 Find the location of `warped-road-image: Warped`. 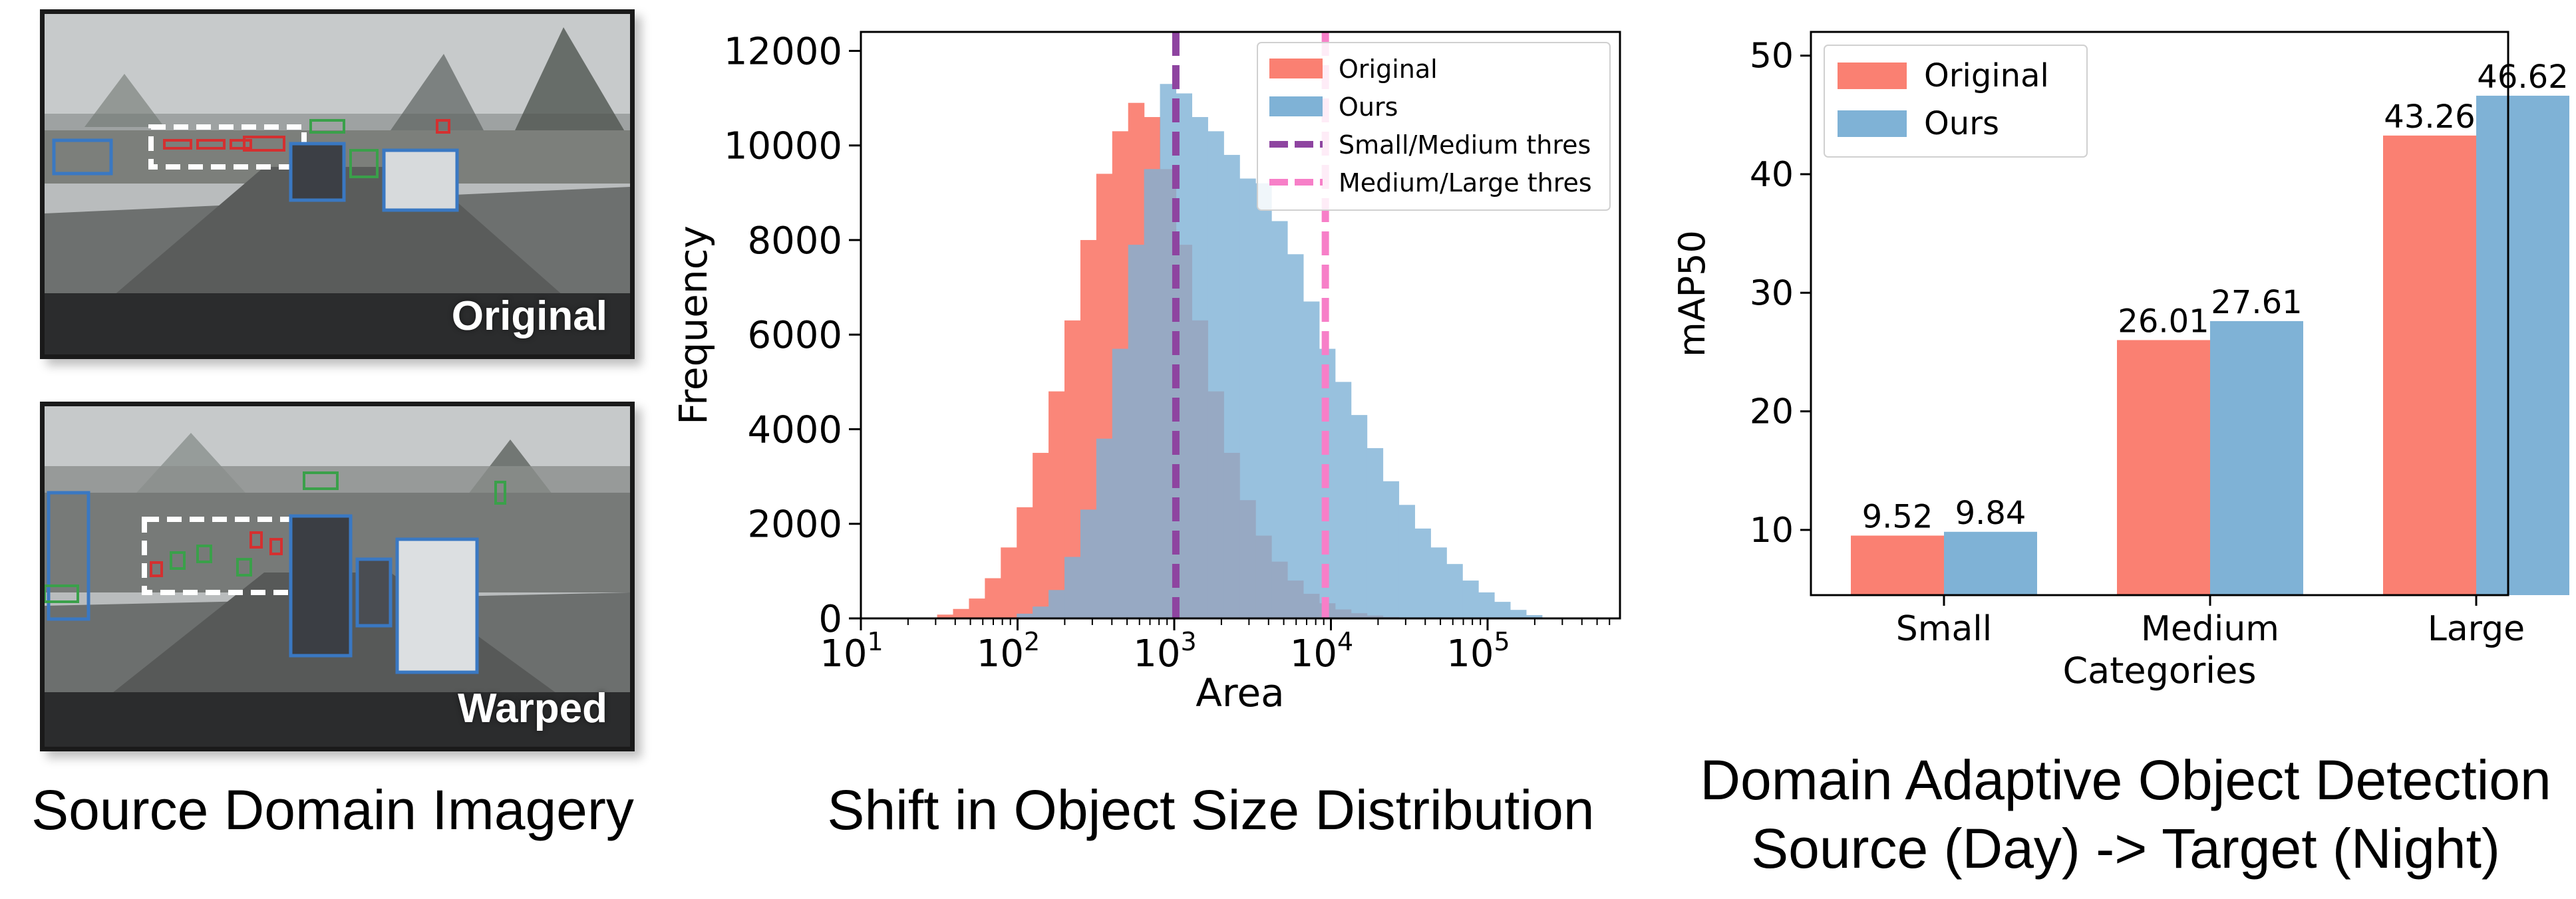

warped-road-image: Warped is located at coordinates (337, 576).